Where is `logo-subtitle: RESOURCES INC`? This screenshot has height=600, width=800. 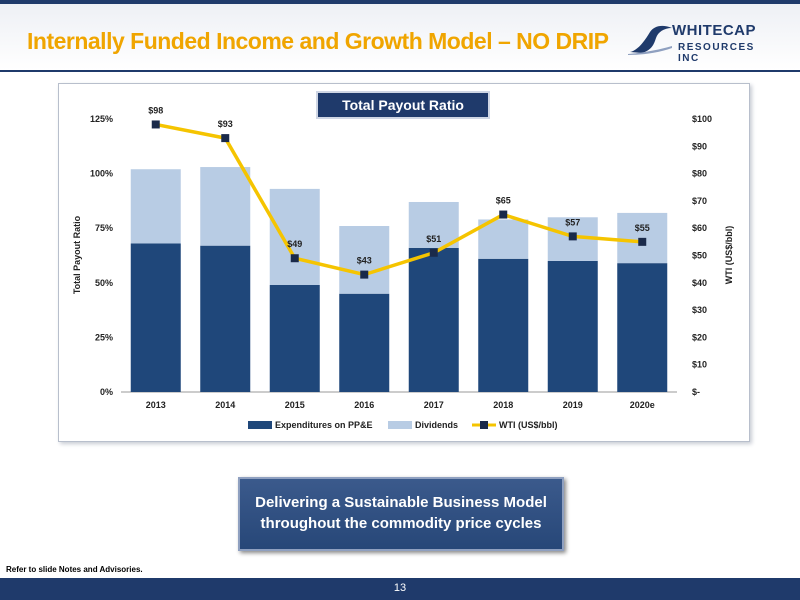 logo-subtitle: RESOURCES INC is located at coordinates (716, 53).